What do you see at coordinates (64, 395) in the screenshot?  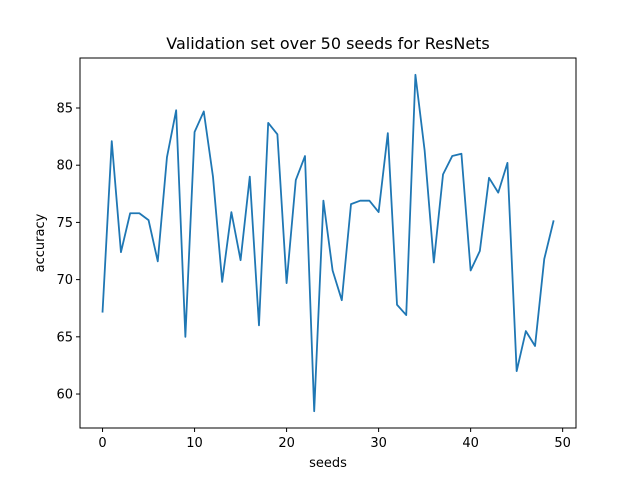 I see `y-tick-label: 60` at bounding box center [64, 395].